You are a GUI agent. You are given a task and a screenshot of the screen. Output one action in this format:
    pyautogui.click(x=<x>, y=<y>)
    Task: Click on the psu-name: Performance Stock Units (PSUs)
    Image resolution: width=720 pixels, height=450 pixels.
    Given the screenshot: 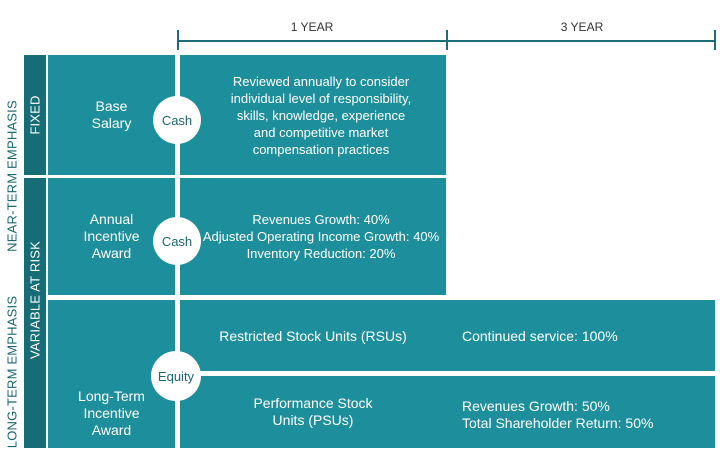 What is the action you would take?
    pyautogui.click(x=313, y=411)
    